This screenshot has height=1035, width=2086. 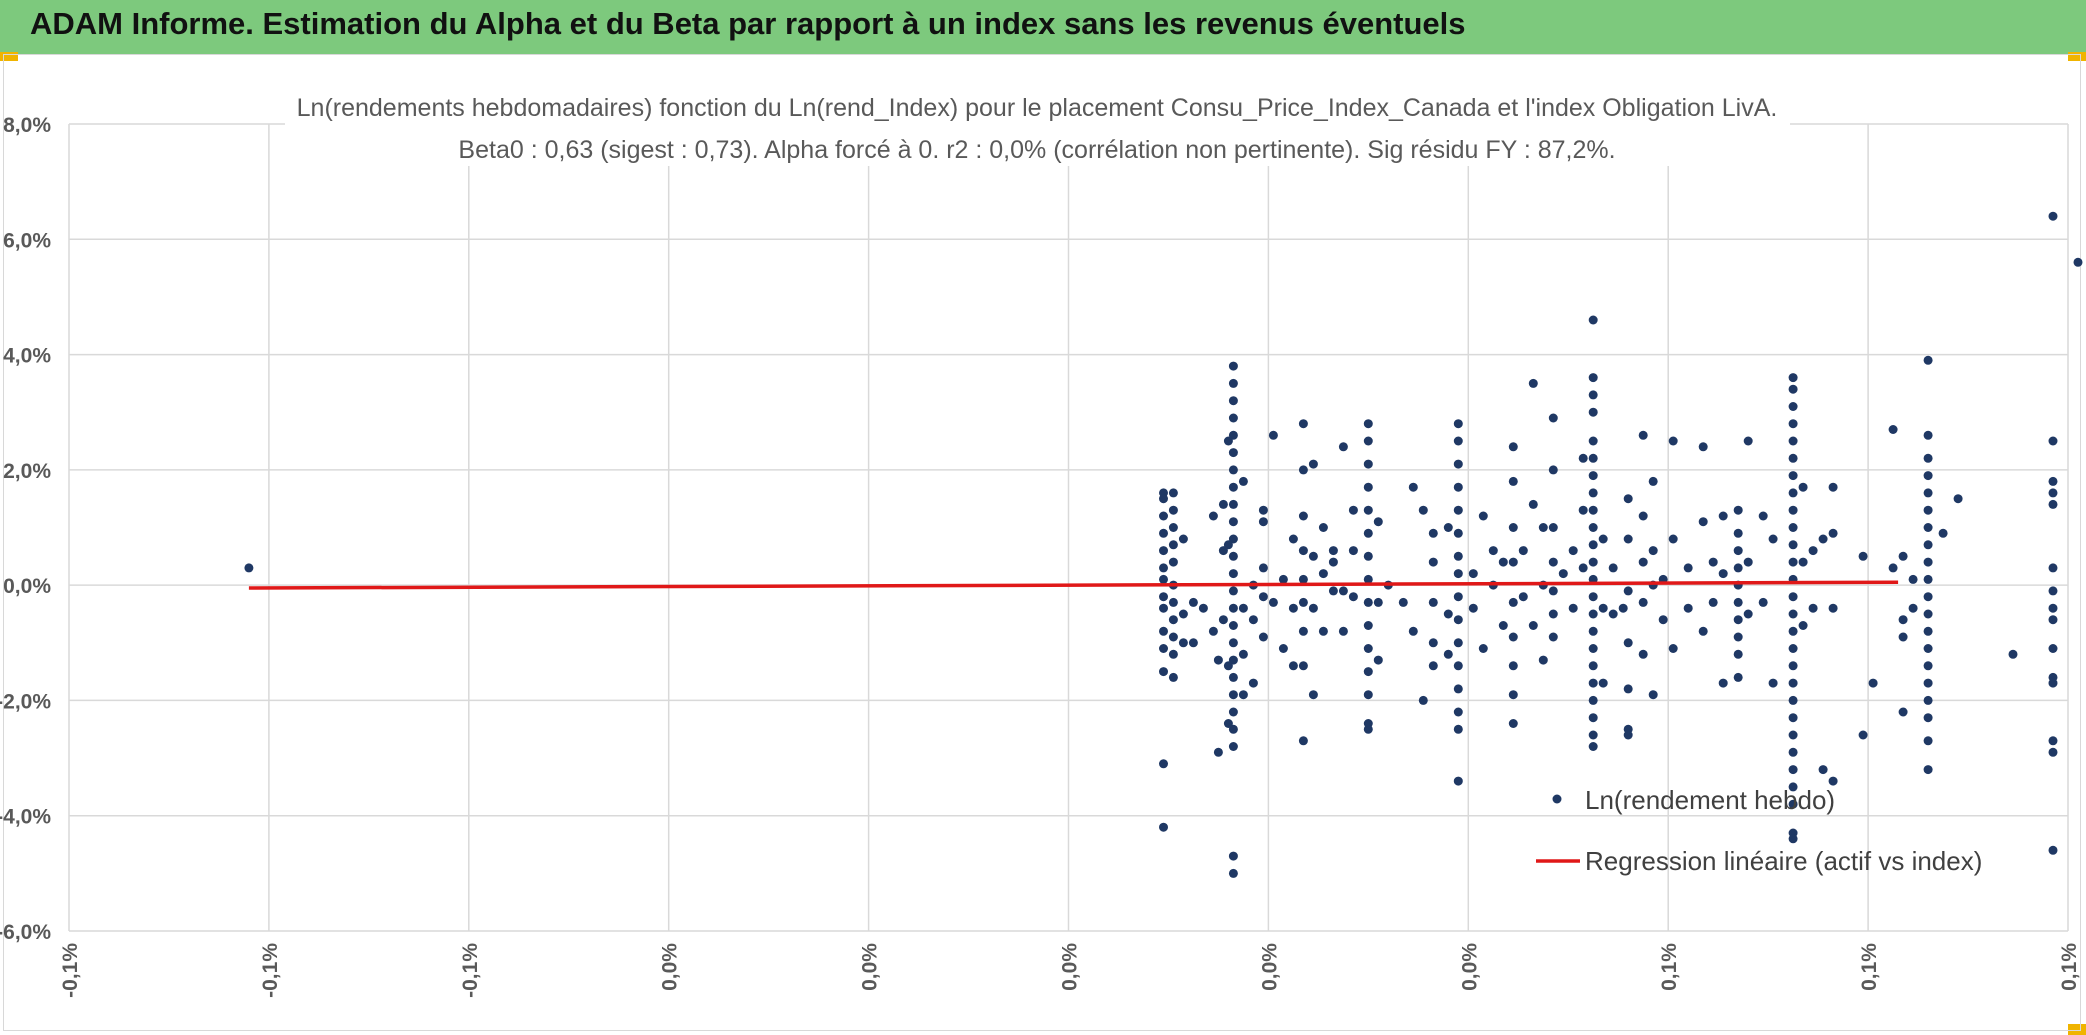 I want to click on y-tick-label: 4,0%, so click(x=27, y=356).